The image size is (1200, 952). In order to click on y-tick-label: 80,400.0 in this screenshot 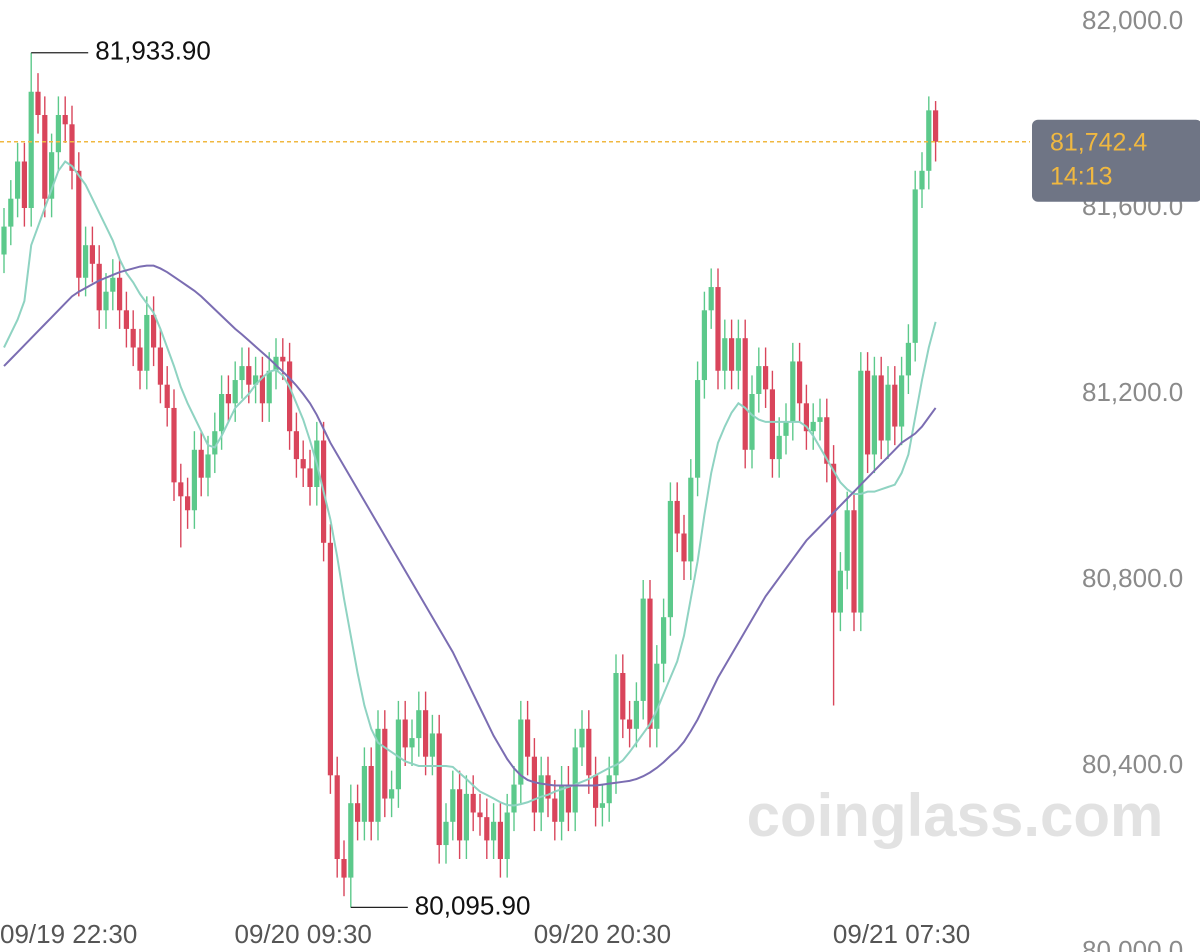, I will do `click(1132, 764)`.